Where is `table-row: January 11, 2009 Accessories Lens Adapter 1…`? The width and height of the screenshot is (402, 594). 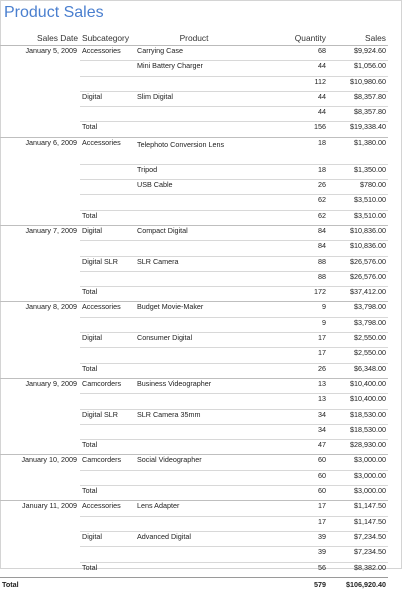
table-row: January 11, 2009 Accessories Lens Adapter 1… is located at coordinates (194, 508).